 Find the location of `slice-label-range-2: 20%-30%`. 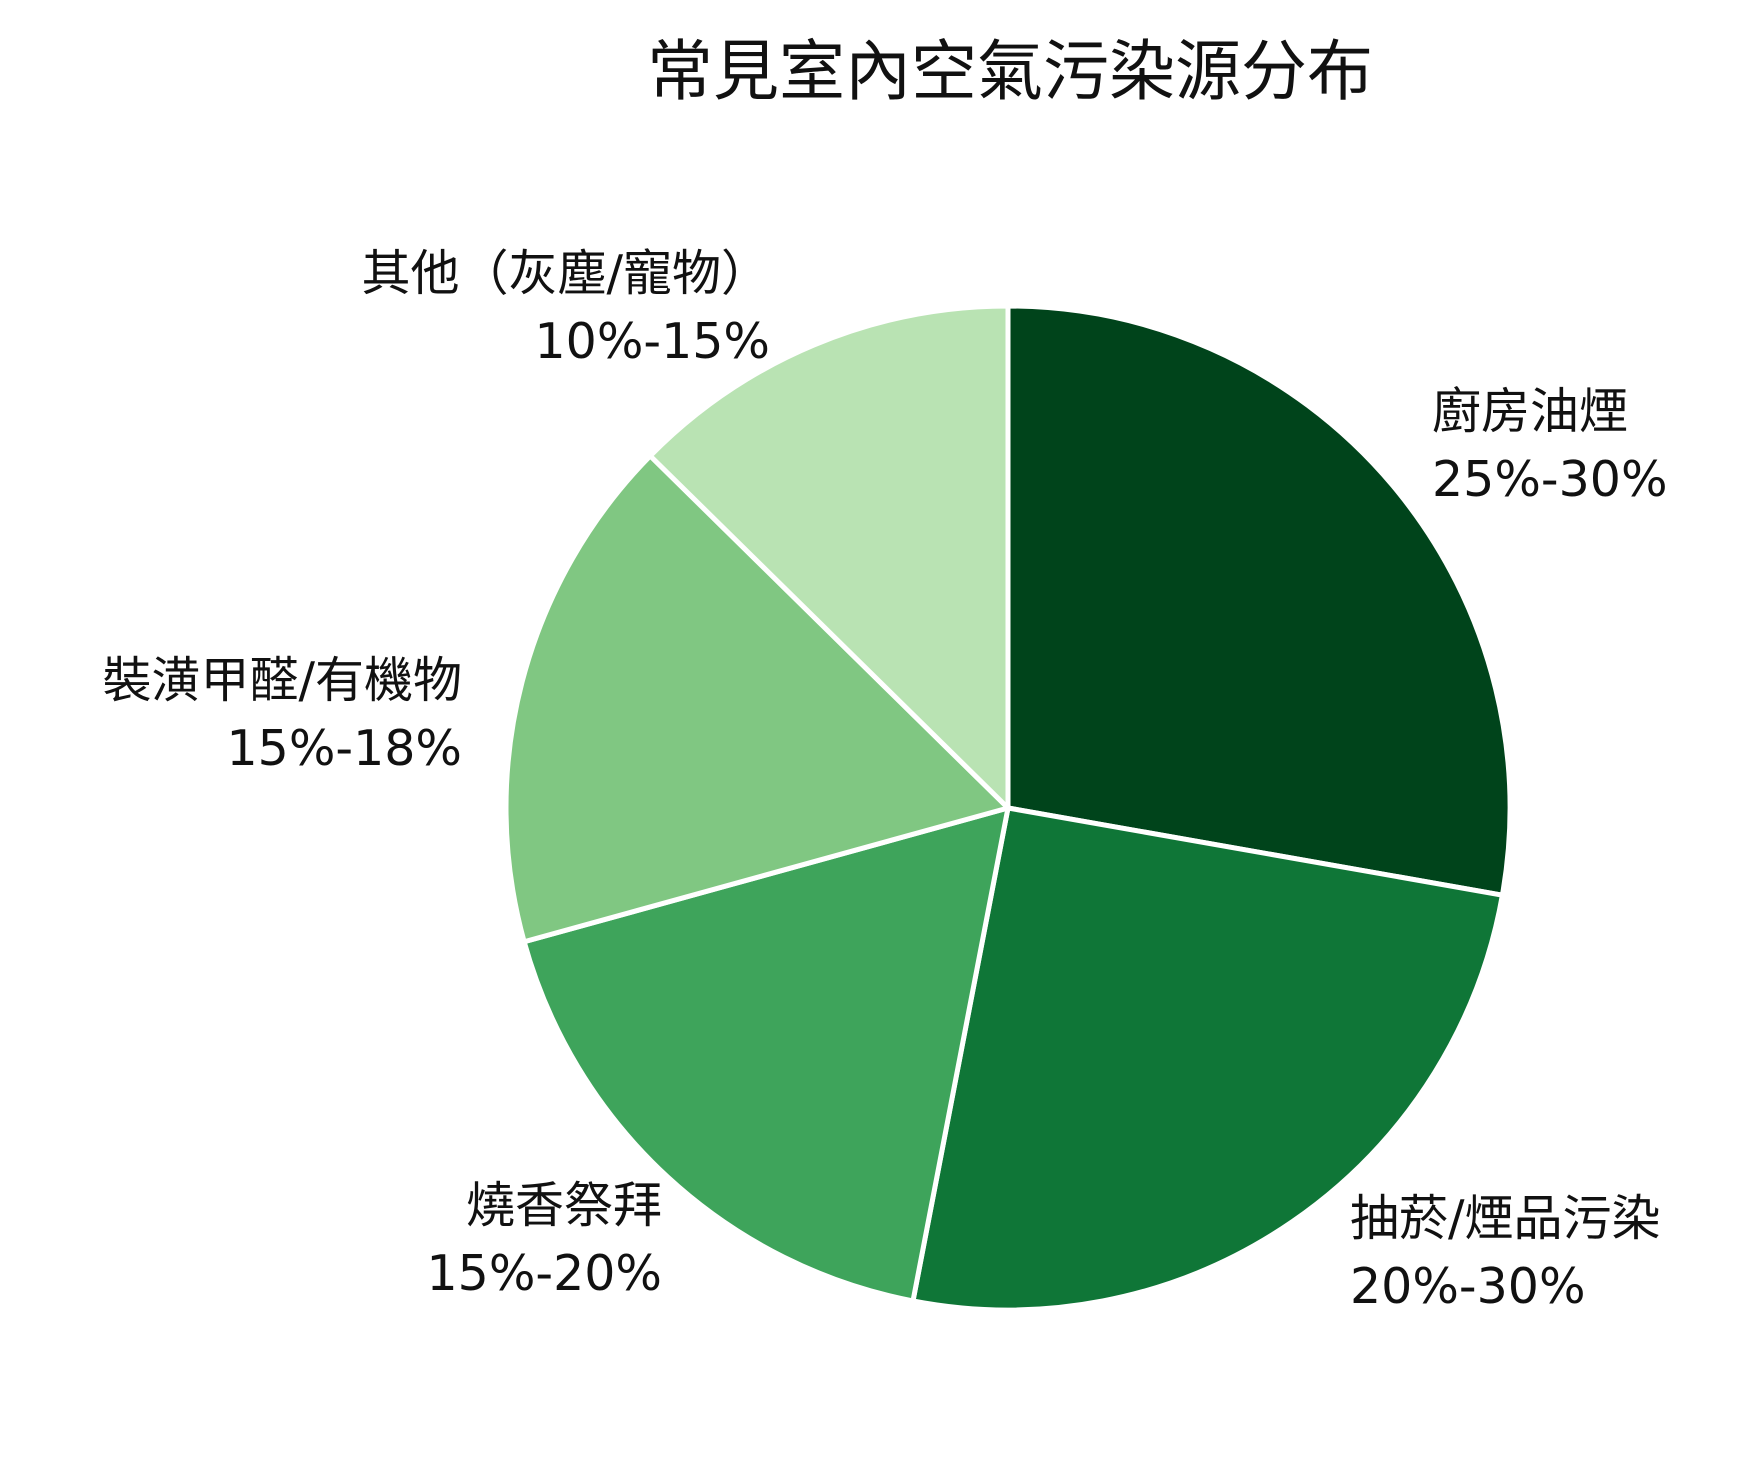

slice-label-range-2: 20%-30% is located at coordinates (1468, 1286).